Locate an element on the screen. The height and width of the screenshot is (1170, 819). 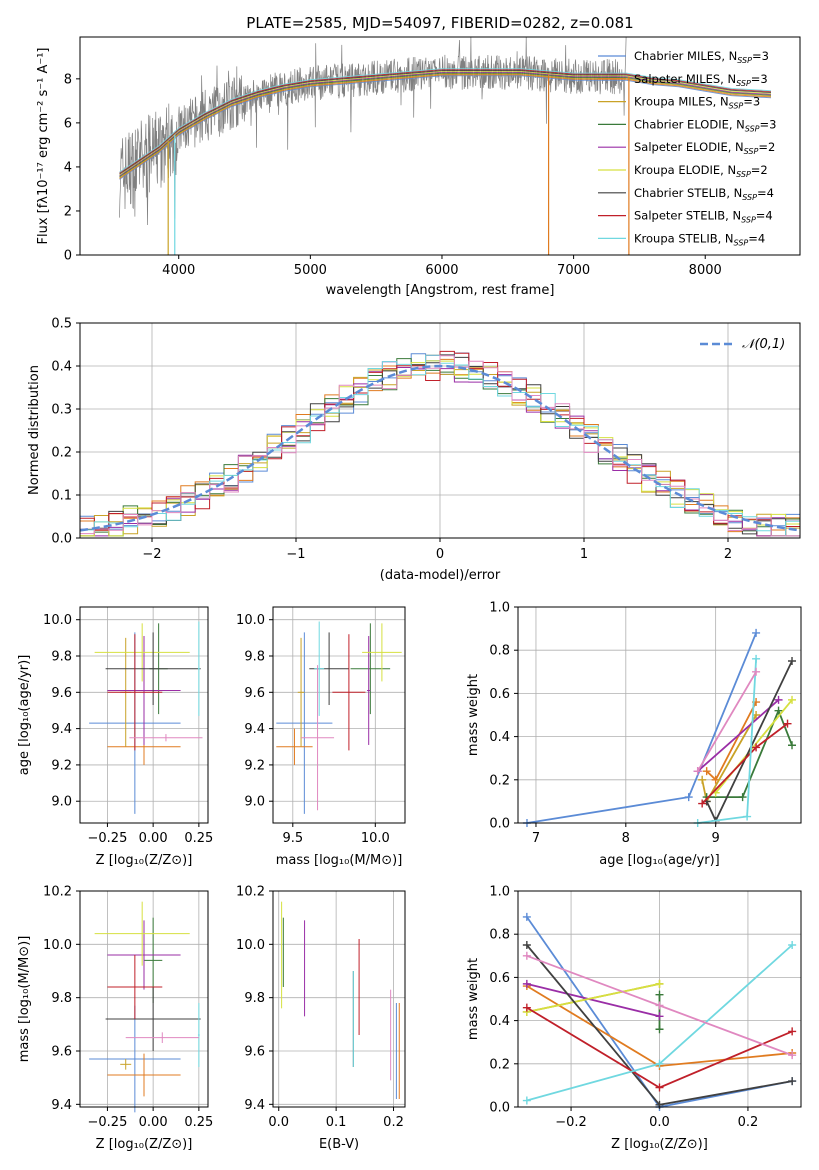
spectrum-ylabel: Flux [fλ10⁻¹⁷ erg cm⁻² s⁻¹ A⁻¹] is located at coordinates (43, 146).